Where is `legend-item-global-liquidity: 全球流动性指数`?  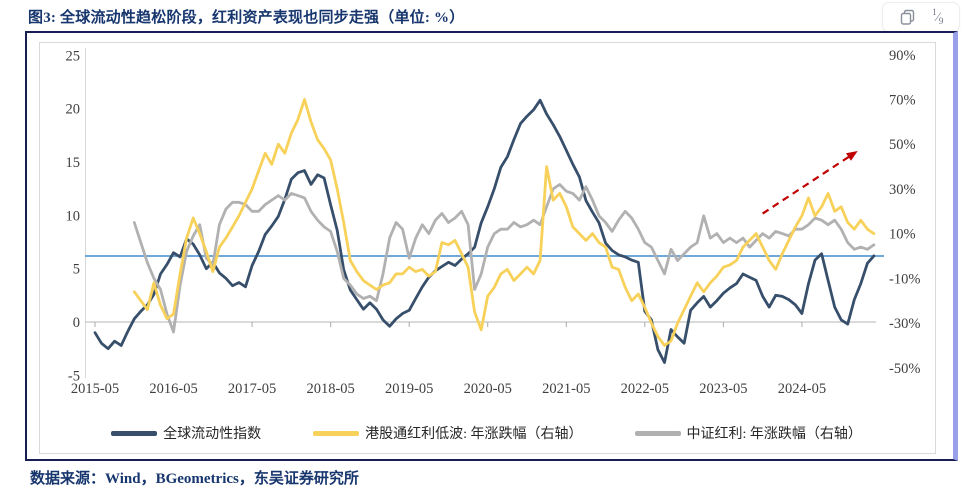 legend-item-global-liquidity: 全球流动性指数 is located at coordinates (186, 433).